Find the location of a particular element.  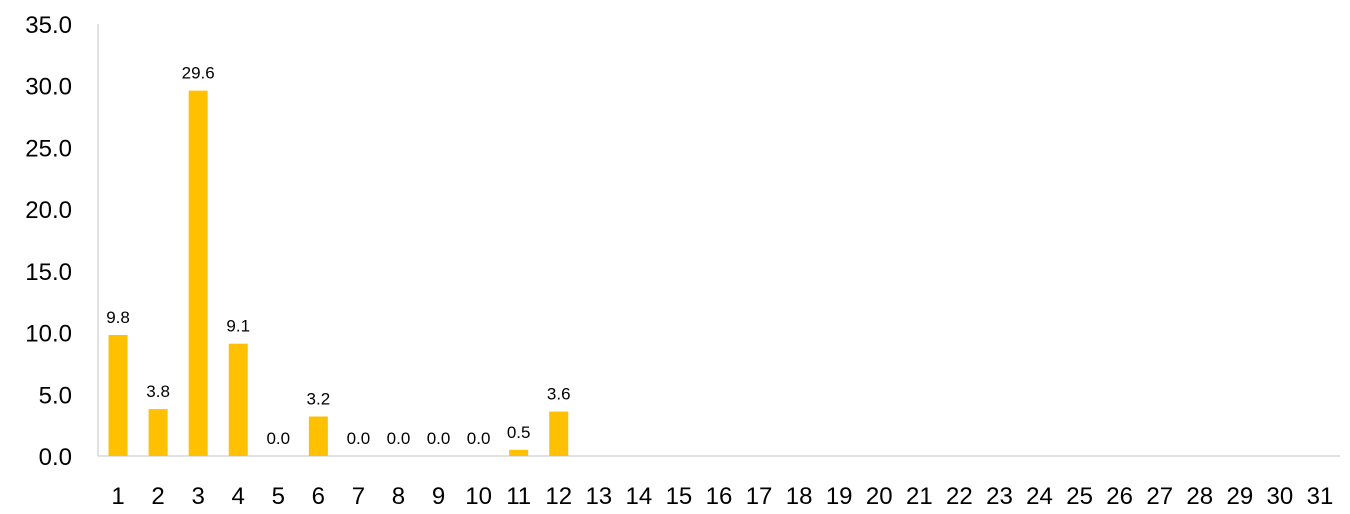

data-label: 9.1 is located at coordinates (238, 326).